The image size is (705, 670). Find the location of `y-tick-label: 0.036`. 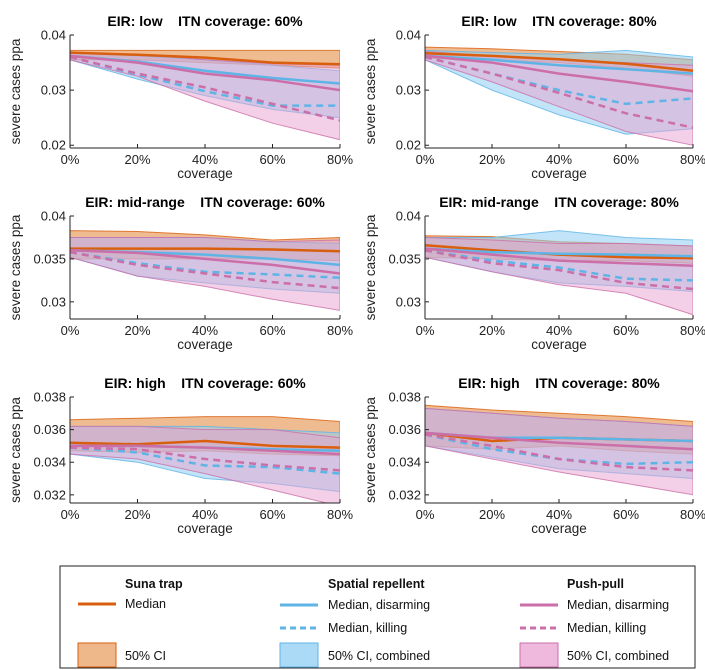

y-tick-label: 0.036 is located at coordinates (49, 429).